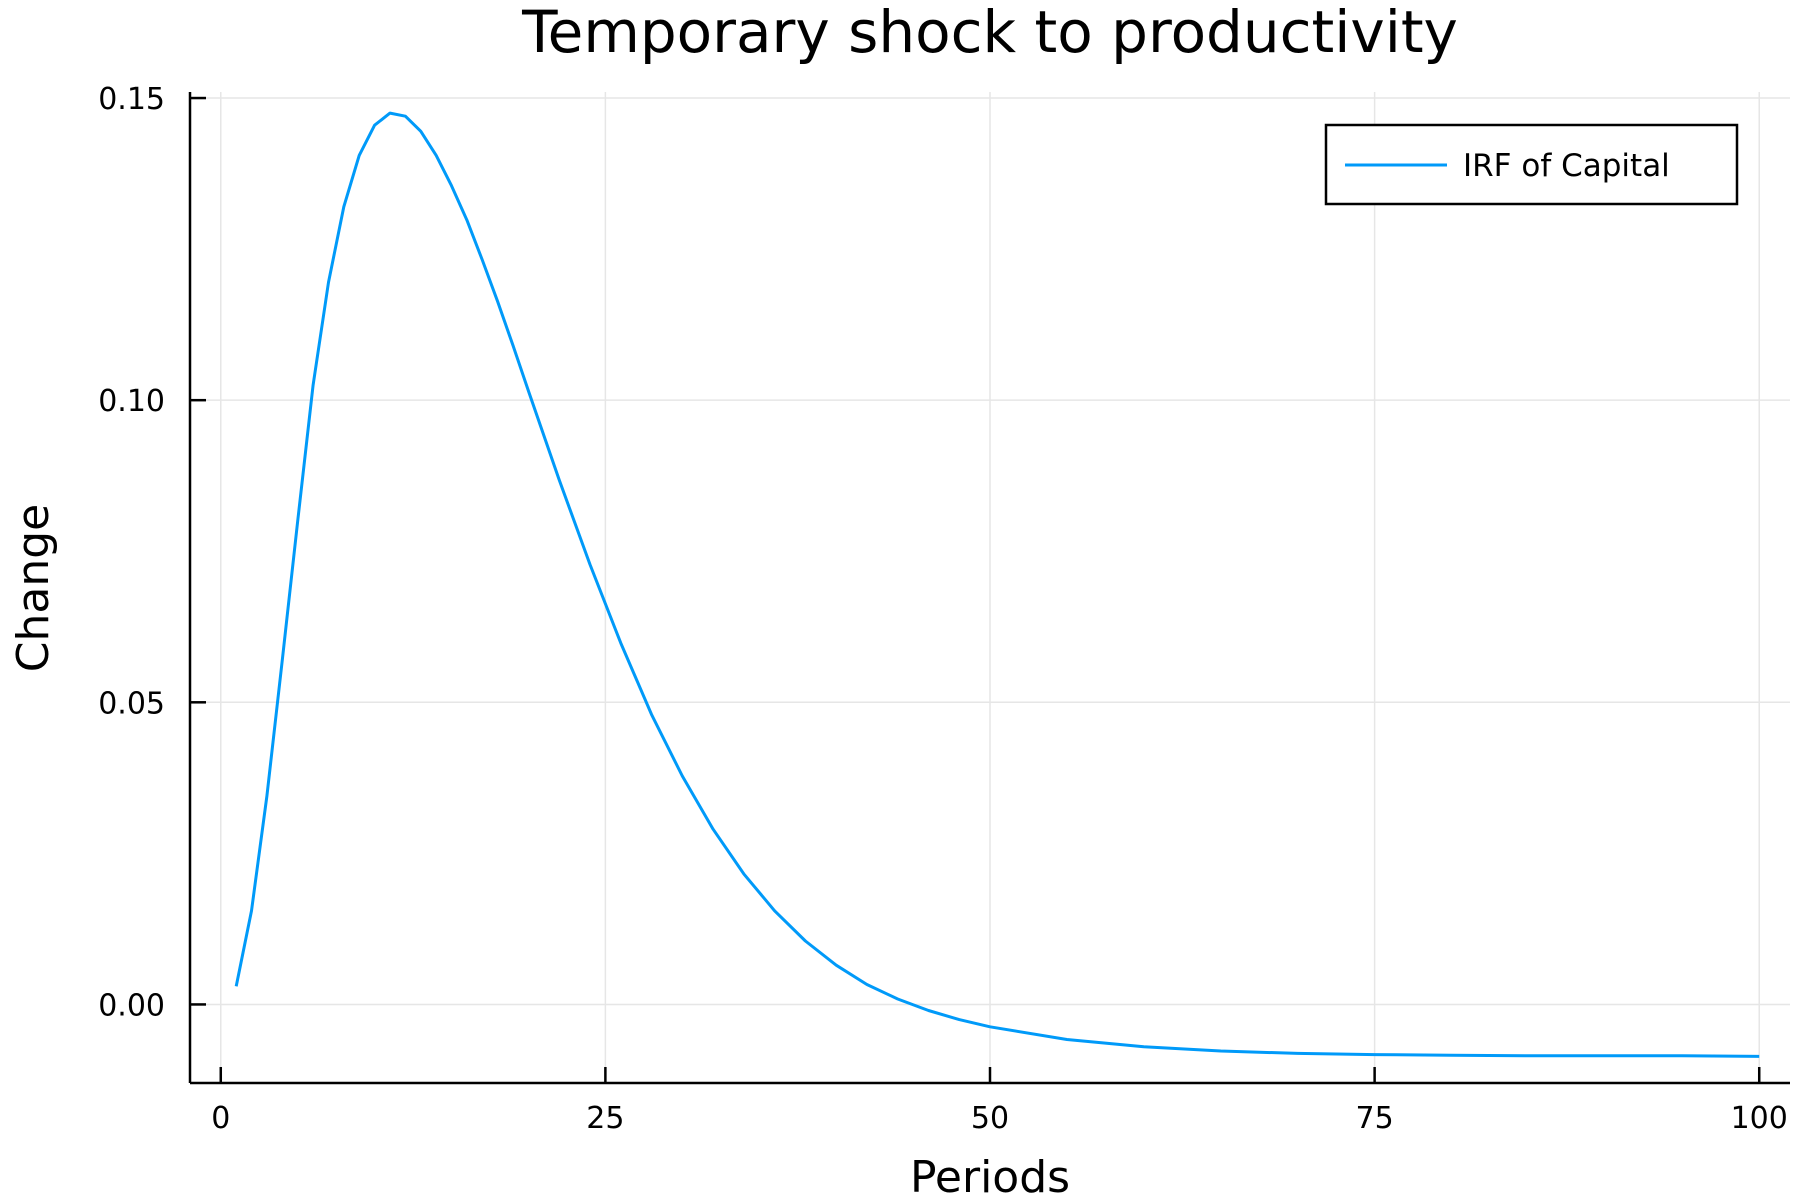  I want to click on y-tick-label: 0.10, so click(131, 401).